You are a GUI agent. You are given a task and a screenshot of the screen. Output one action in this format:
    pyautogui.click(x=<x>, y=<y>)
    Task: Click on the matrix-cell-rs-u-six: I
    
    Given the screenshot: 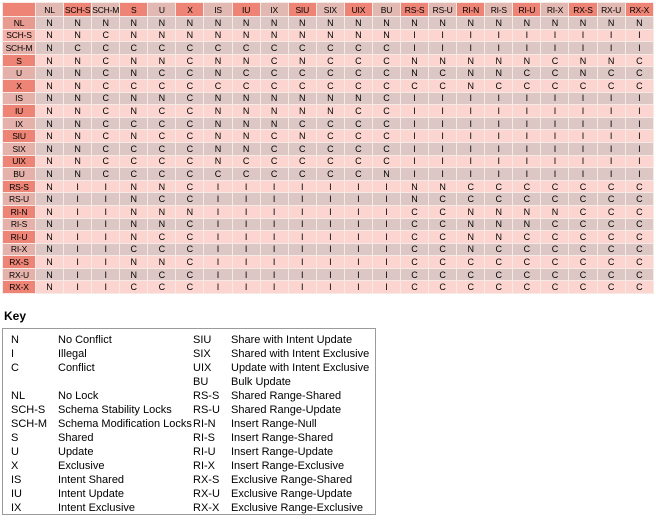 What is the action you would take?
    pyautogui.click(x=330, y=199)
    